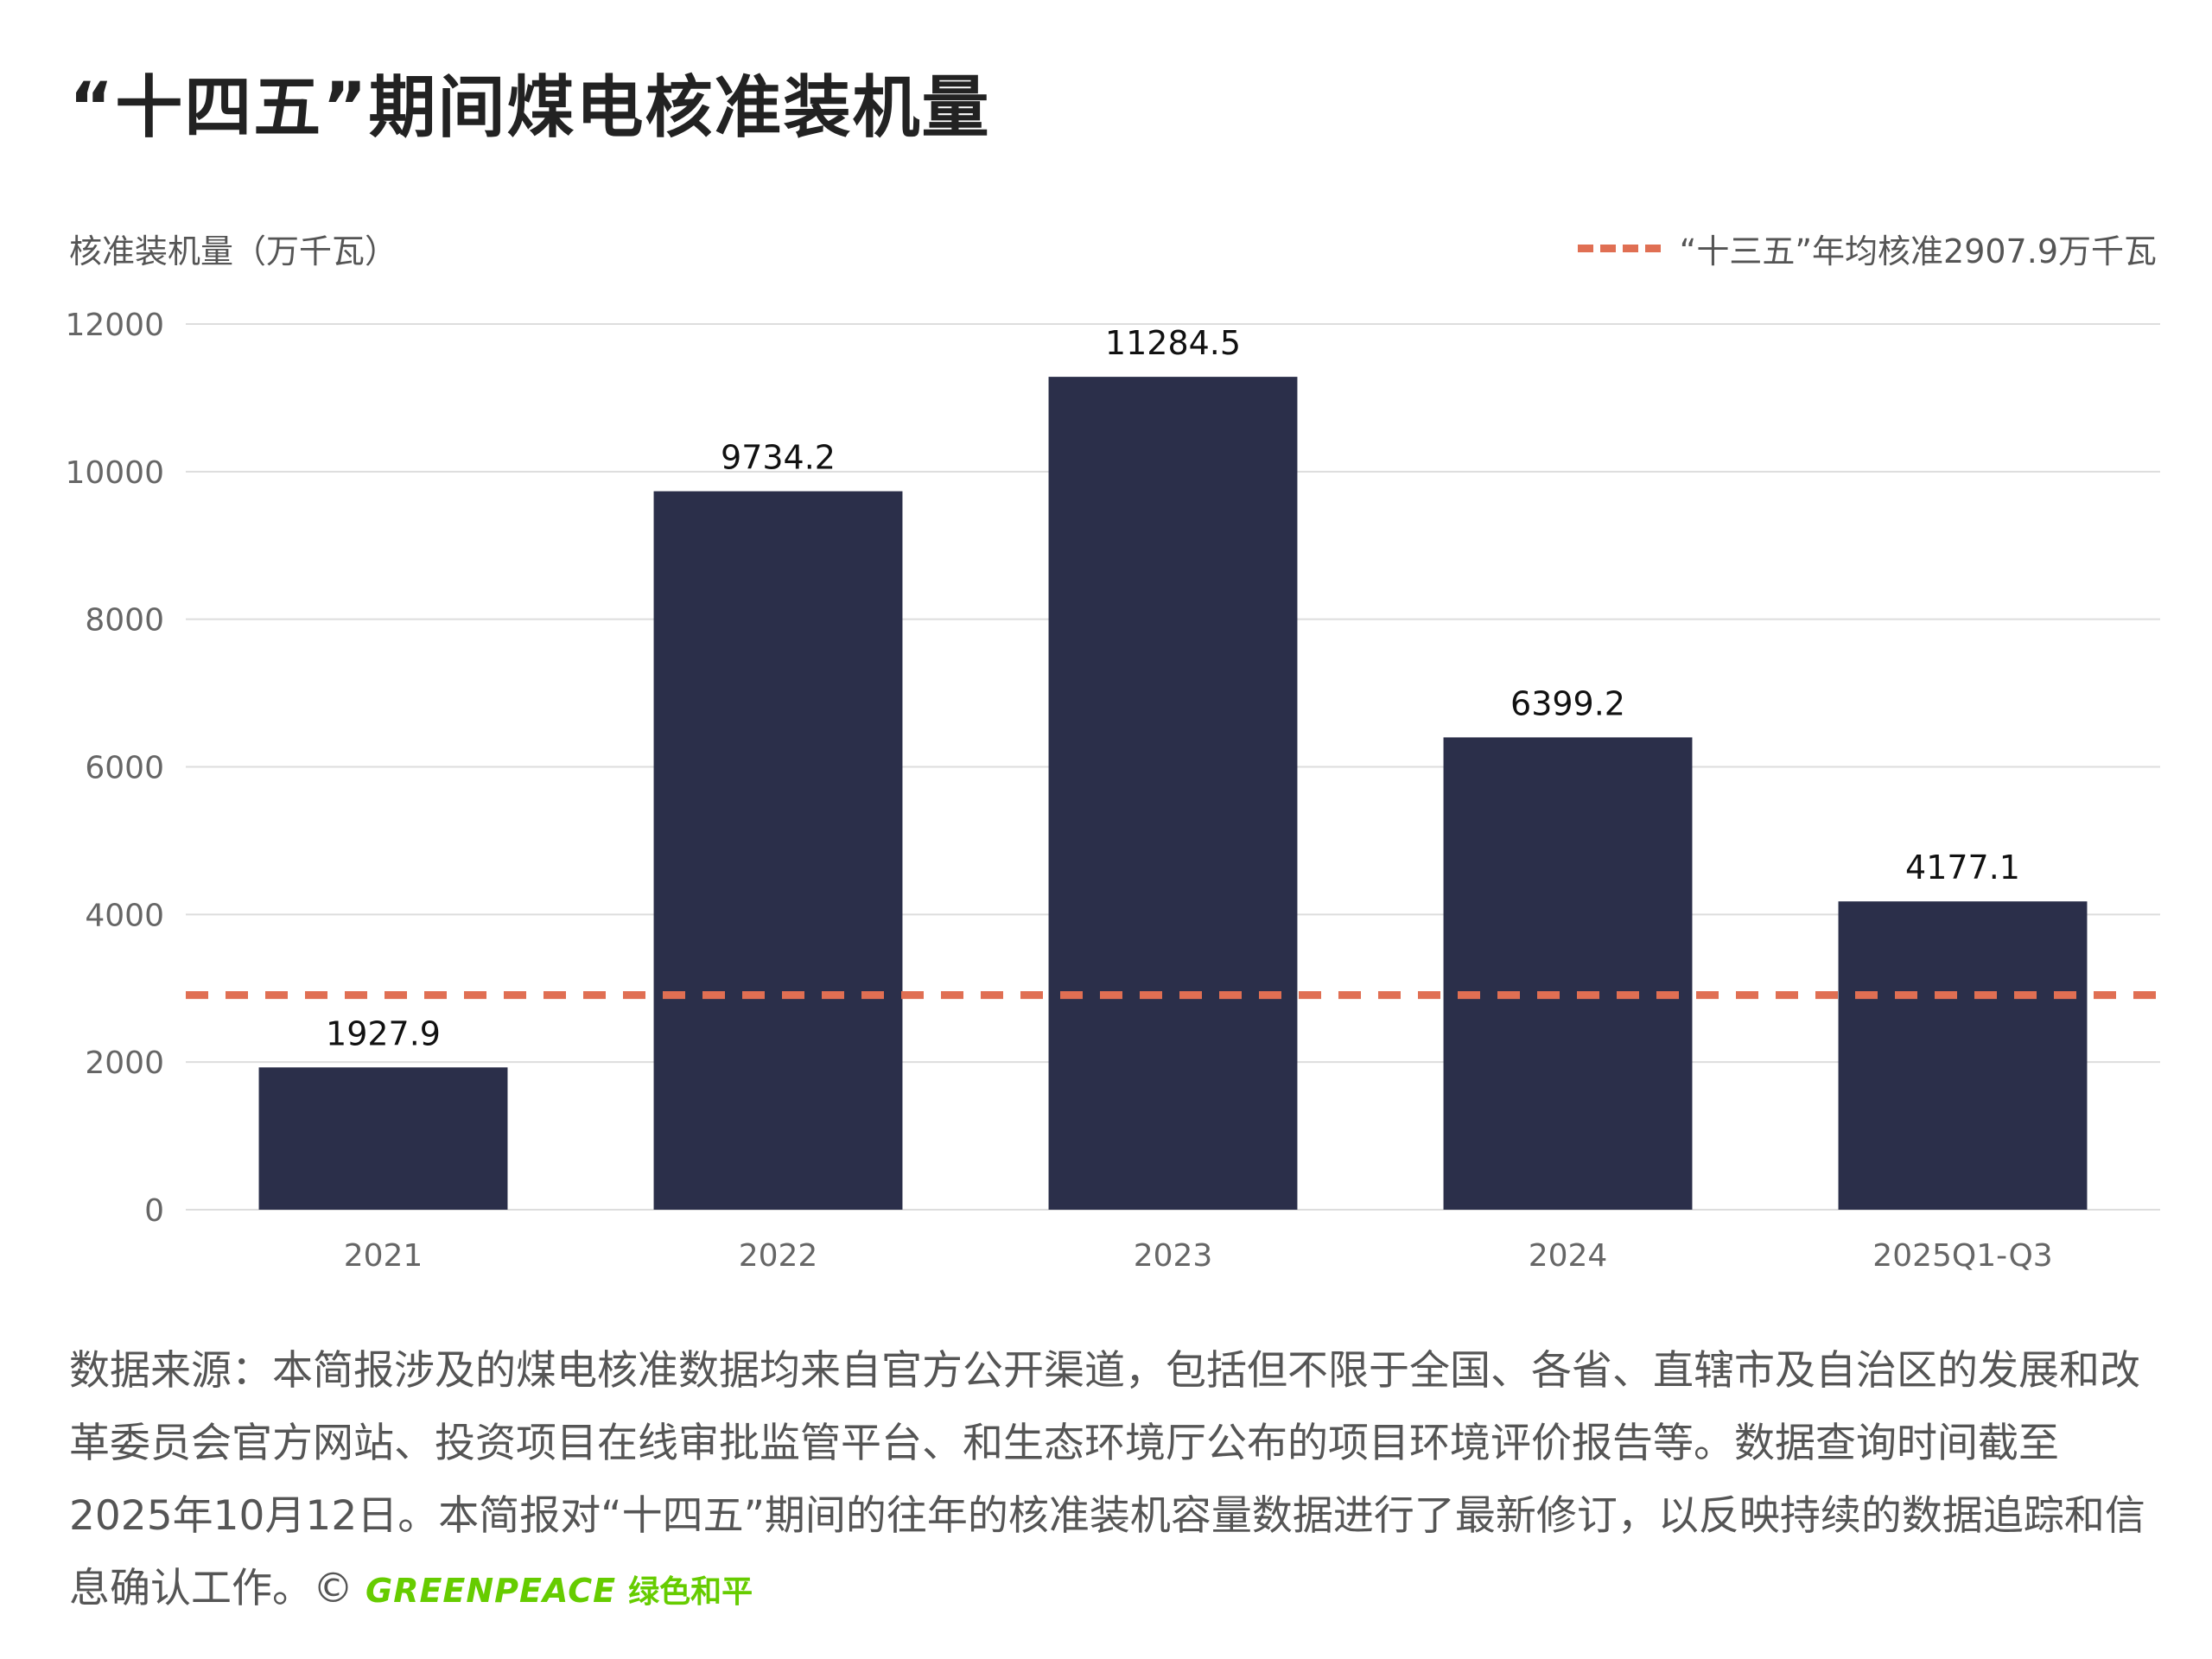 The width and height of the screenshot is (2212, 1659). What do you see at coordinates (1962, 868) in the screenshot?
I see `data-label: 4177.1` at bounding box center [1962, 868].